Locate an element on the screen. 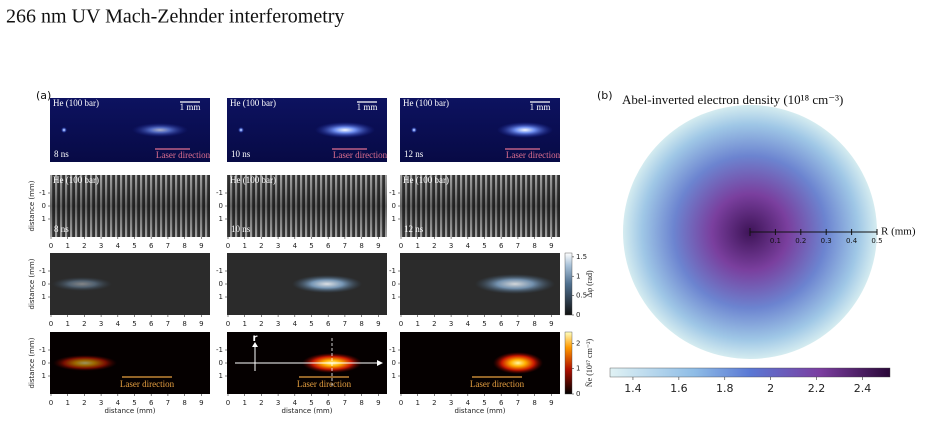 The width and height of the screenshot is (930, 422). figure-title: 266 nm UV Mach-Zehnder interferometry is located at coordinates (175, 17).